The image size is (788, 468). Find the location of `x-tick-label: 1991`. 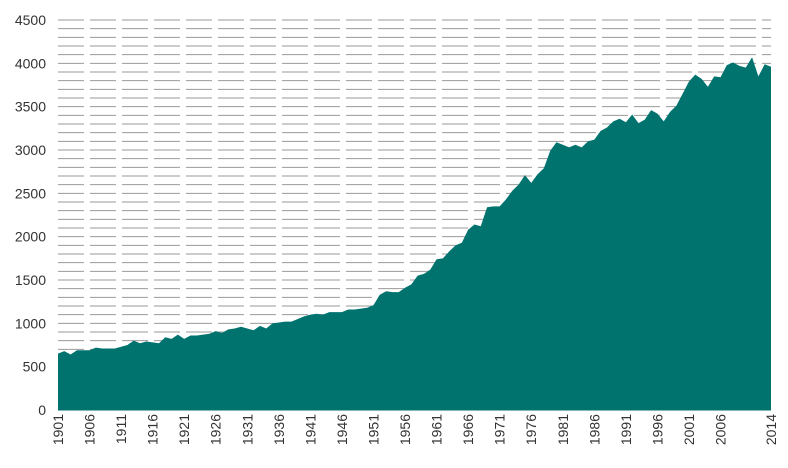

x-tick-label: 1991 is located at coordinates (626, 429).